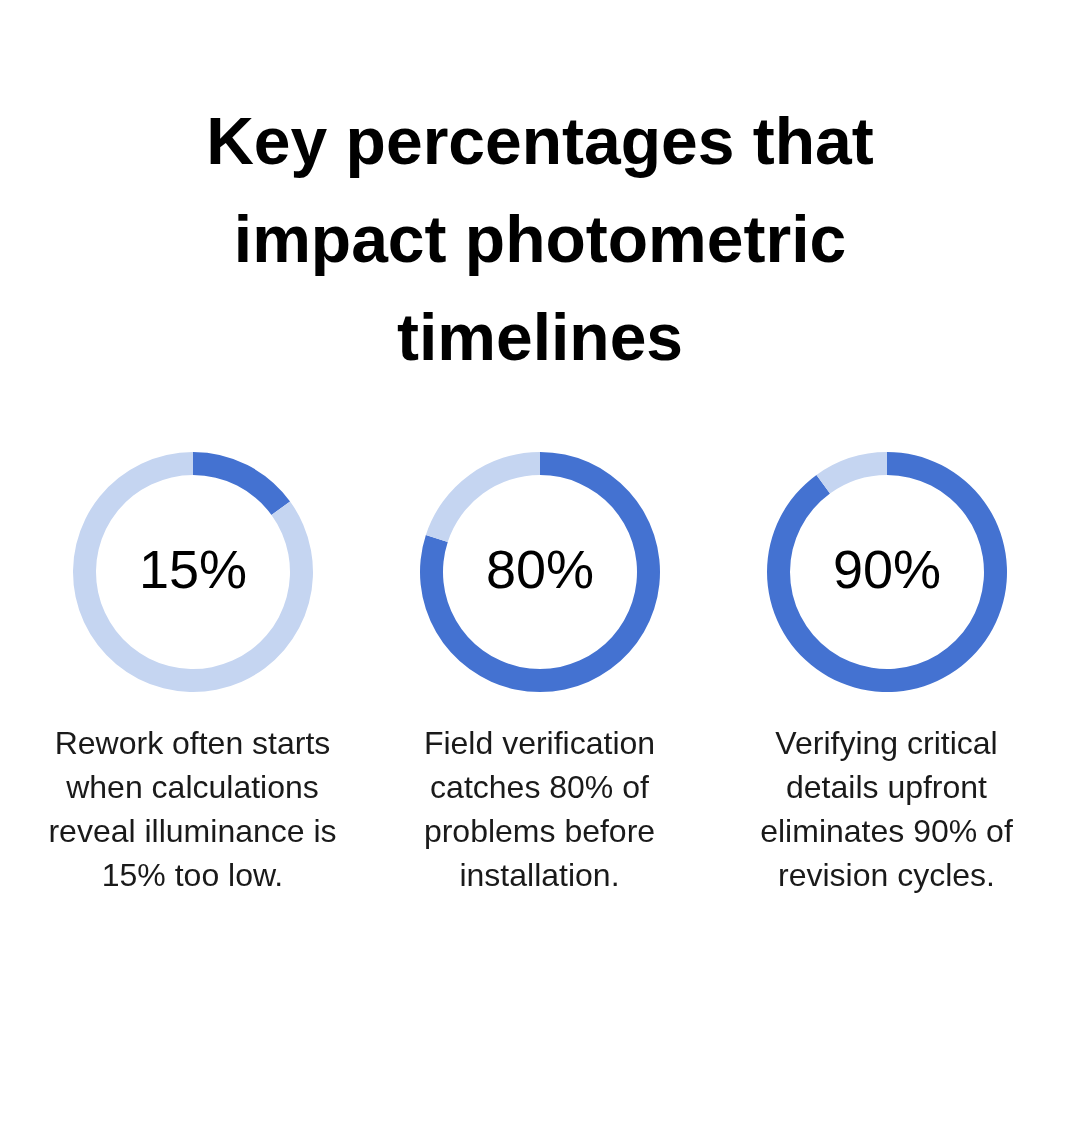 Image resolution: width=1080 pixels, height=1124 pixels. Describe the element at coordinates (886, 809) in the screenshot. I see `text: Verifying critical details upfront eliminates 90% of revision cycles.` at that location.